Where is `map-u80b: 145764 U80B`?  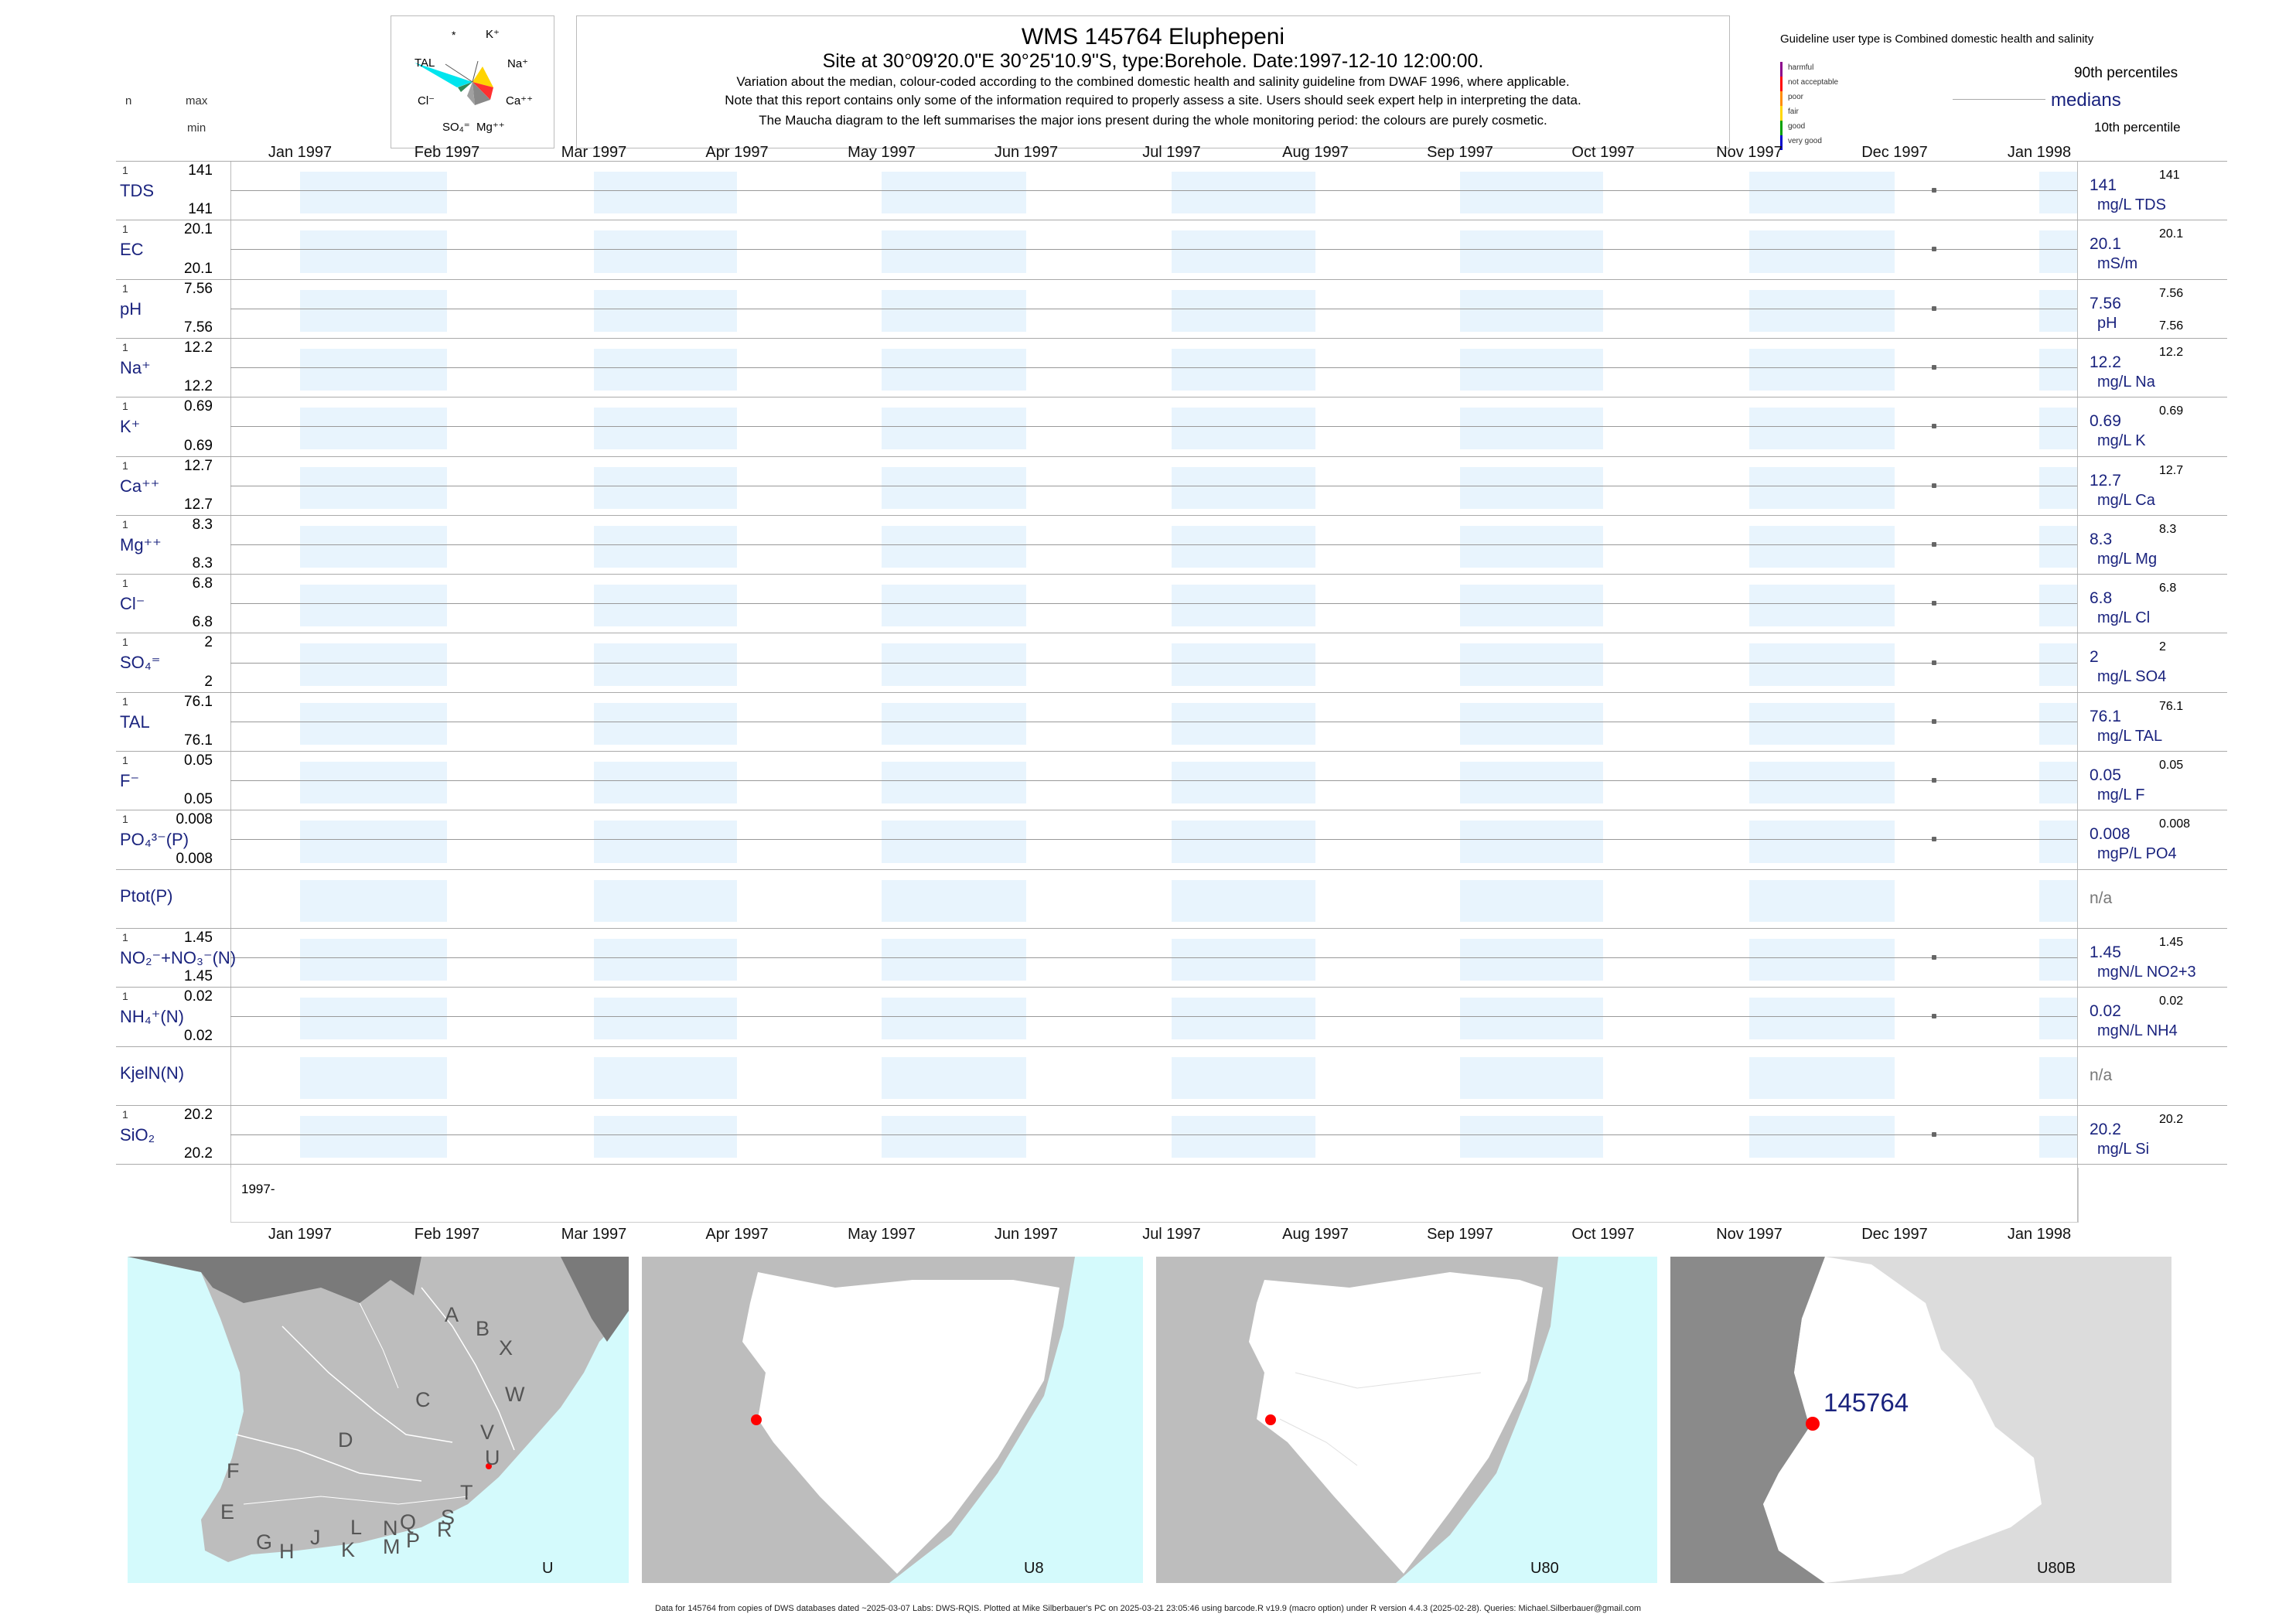
map-u80b: 145764 U80B is located at coordinates (1920, 1420).